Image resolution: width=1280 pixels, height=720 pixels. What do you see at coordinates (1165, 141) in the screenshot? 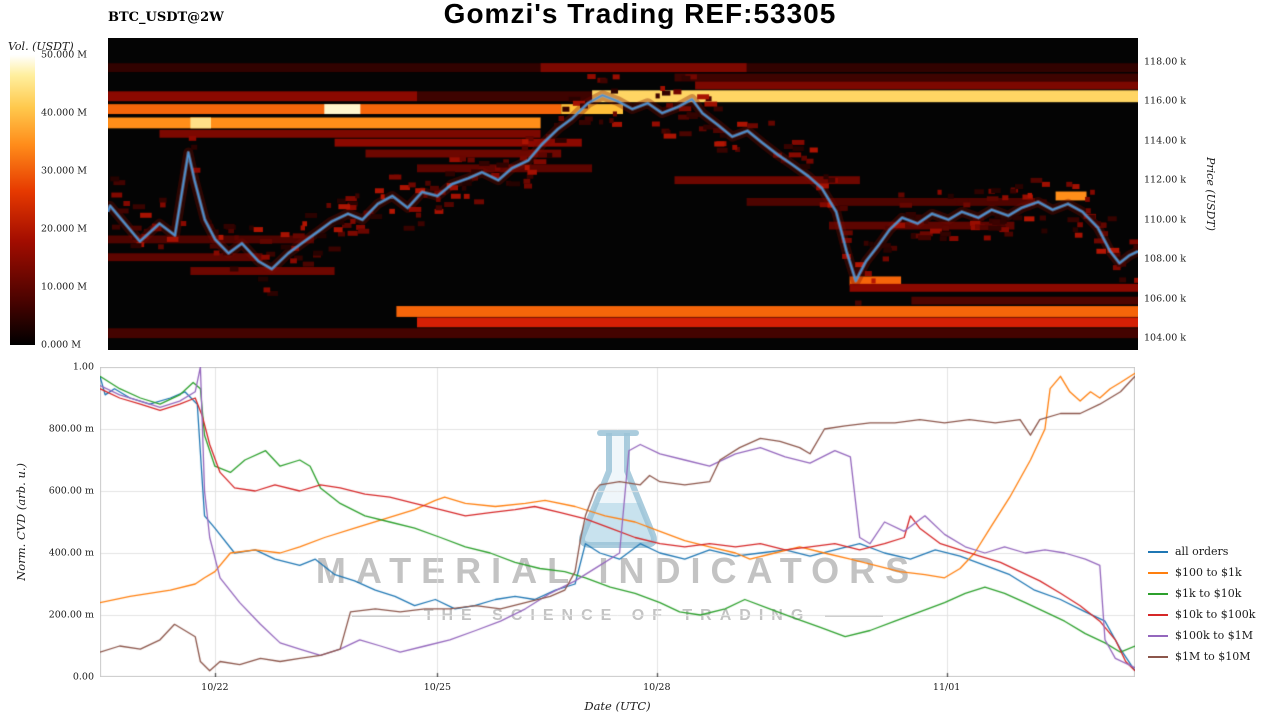
I see `price-tick: 114.00 k` at bounding box center [1165, 141].